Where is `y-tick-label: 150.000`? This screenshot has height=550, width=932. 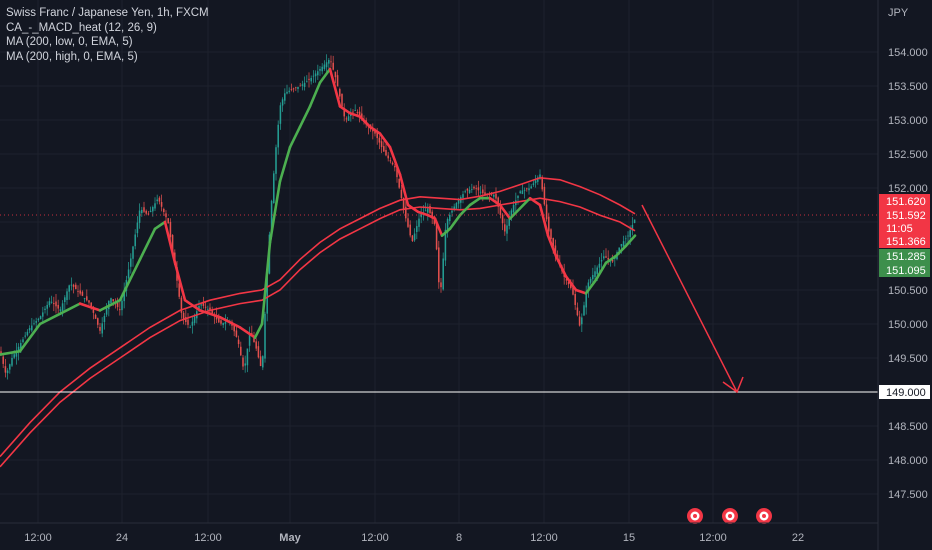 y-tick-label: 150.000 is located at coordinates (908, 325).